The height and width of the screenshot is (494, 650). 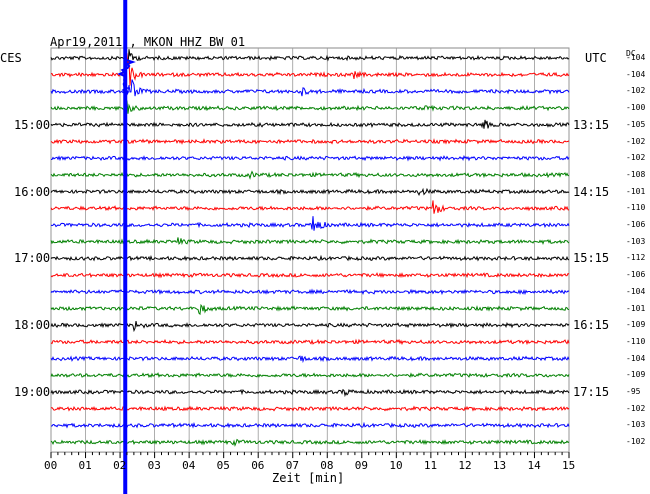 What do you see at coordinates (32, 325) in the screenshot?
I see `left-time-label: 18:00` at bounding box center [32, 325].